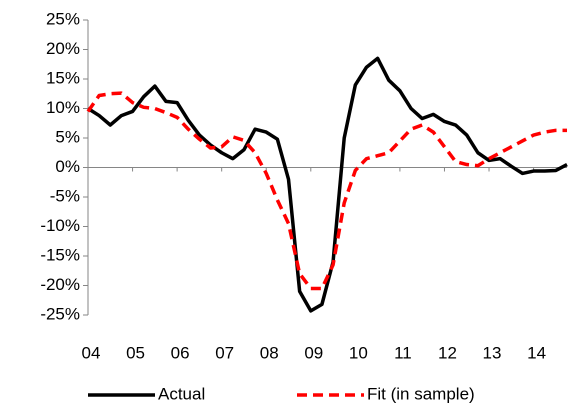  Describe the element at coordinates (269, 352) in the screenshot. I see `x-tick-label: 08` at that location.